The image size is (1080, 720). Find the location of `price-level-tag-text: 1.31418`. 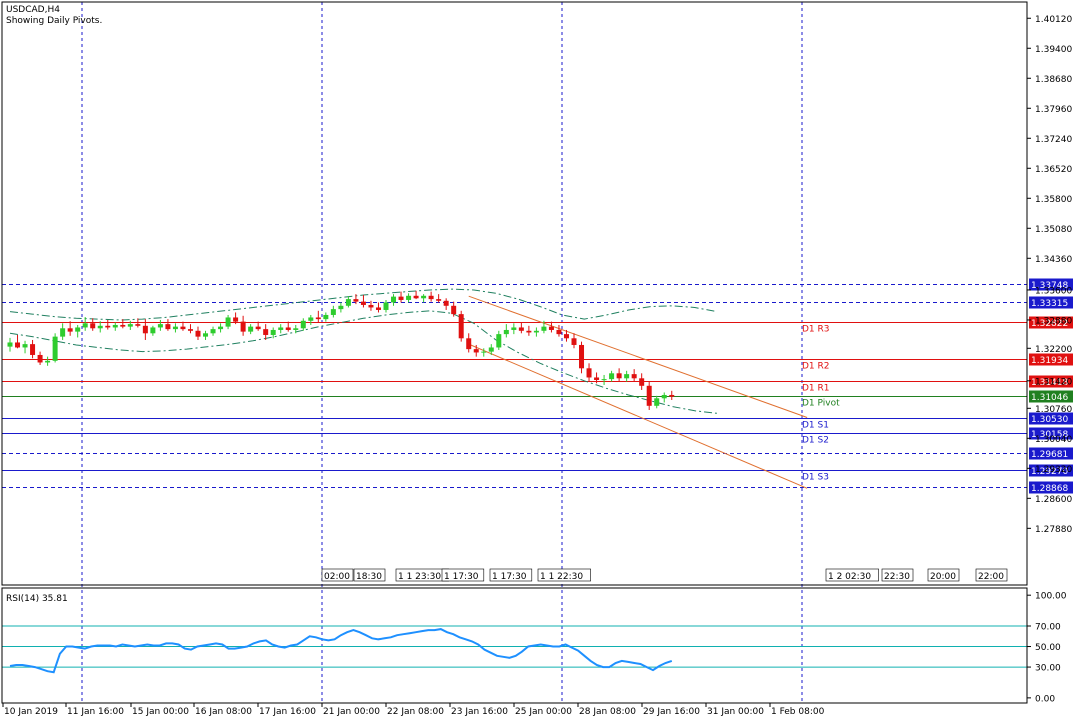

price-level-tag-text: 1.31418 is located at coordinates (1049, 383).